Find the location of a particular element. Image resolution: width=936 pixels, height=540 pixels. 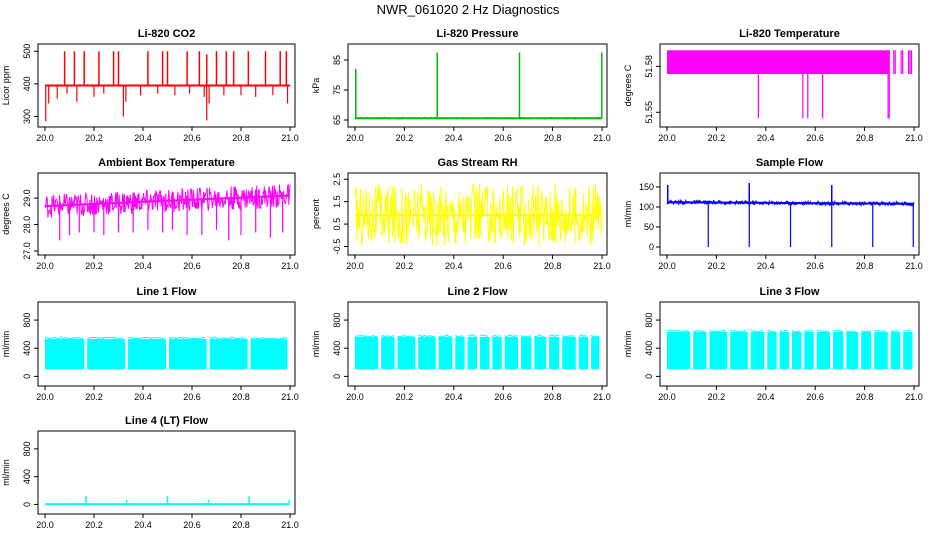

chart-title: Line 4 (LT) Flow is located at coordinates (166, 421).